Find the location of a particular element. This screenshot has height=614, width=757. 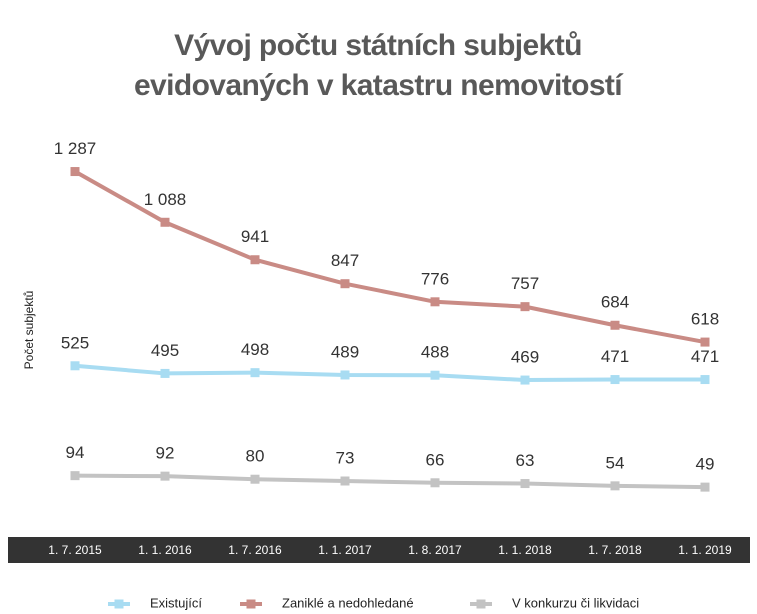

data-label: 498 is located at coordinates (255, 349).